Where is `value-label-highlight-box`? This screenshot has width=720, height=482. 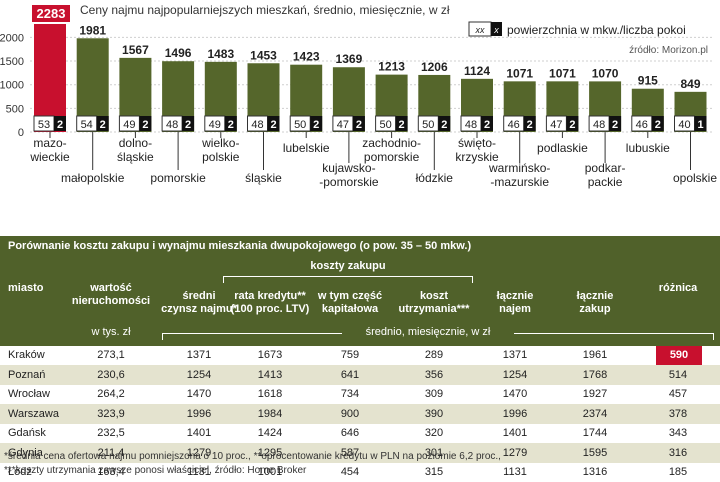
value-label-highlight-box is located at coordinates (51, 13).